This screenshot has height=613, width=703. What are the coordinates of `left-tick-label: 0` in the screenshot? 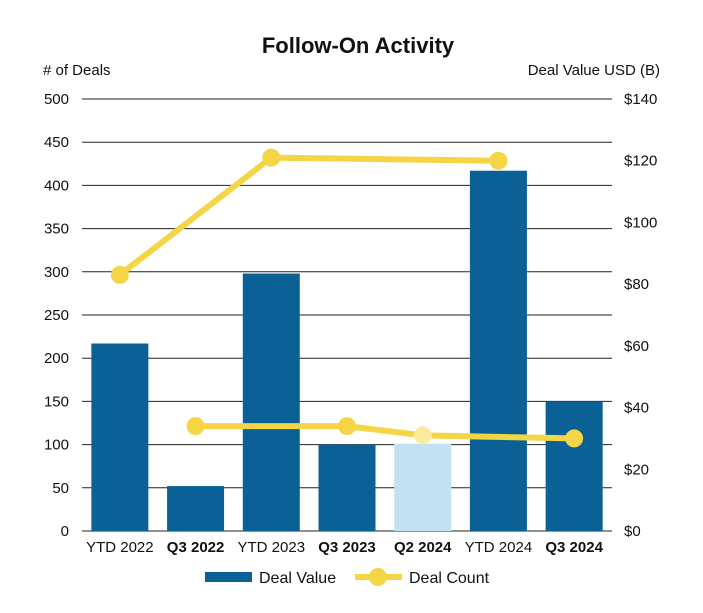 It's located at (65, 531).